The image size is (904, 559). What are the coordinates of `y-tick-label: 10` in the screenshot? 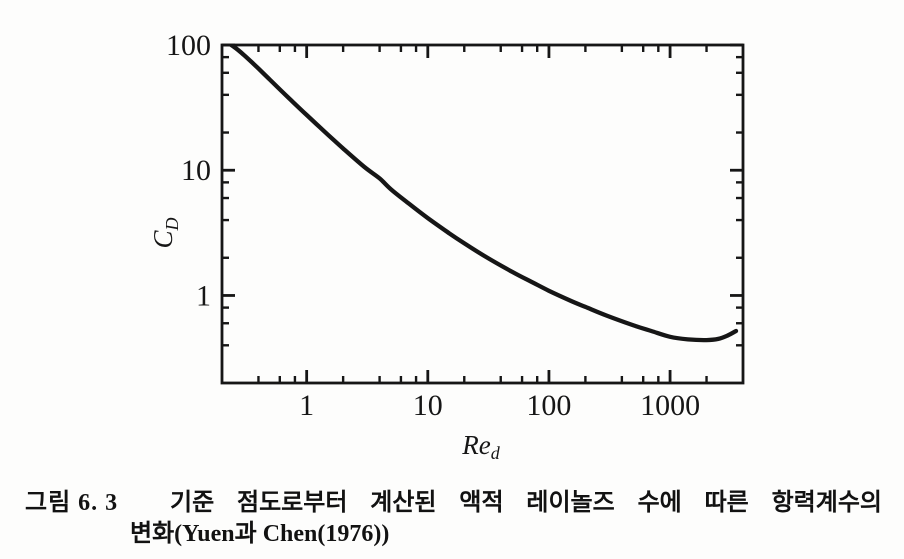 It's located at (196, 170).